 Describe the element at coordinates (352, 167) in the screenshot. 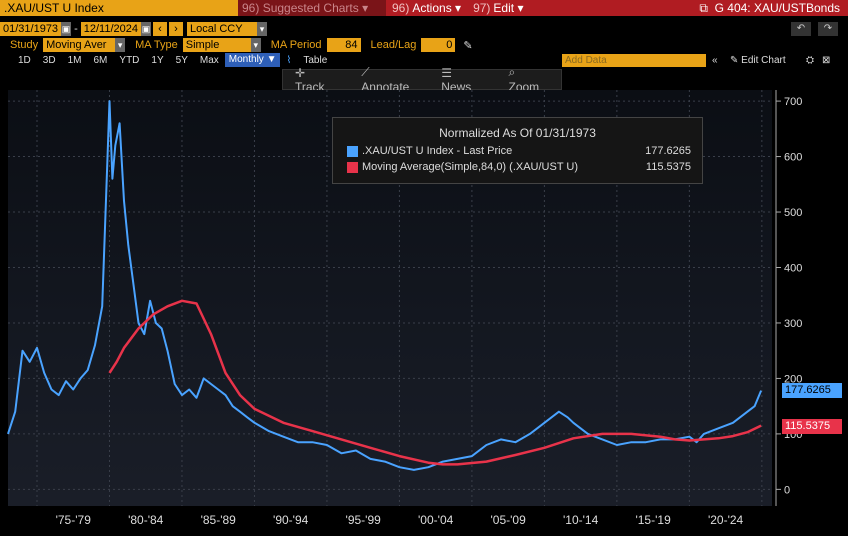

I see `legend-swatch-ma` at that location.